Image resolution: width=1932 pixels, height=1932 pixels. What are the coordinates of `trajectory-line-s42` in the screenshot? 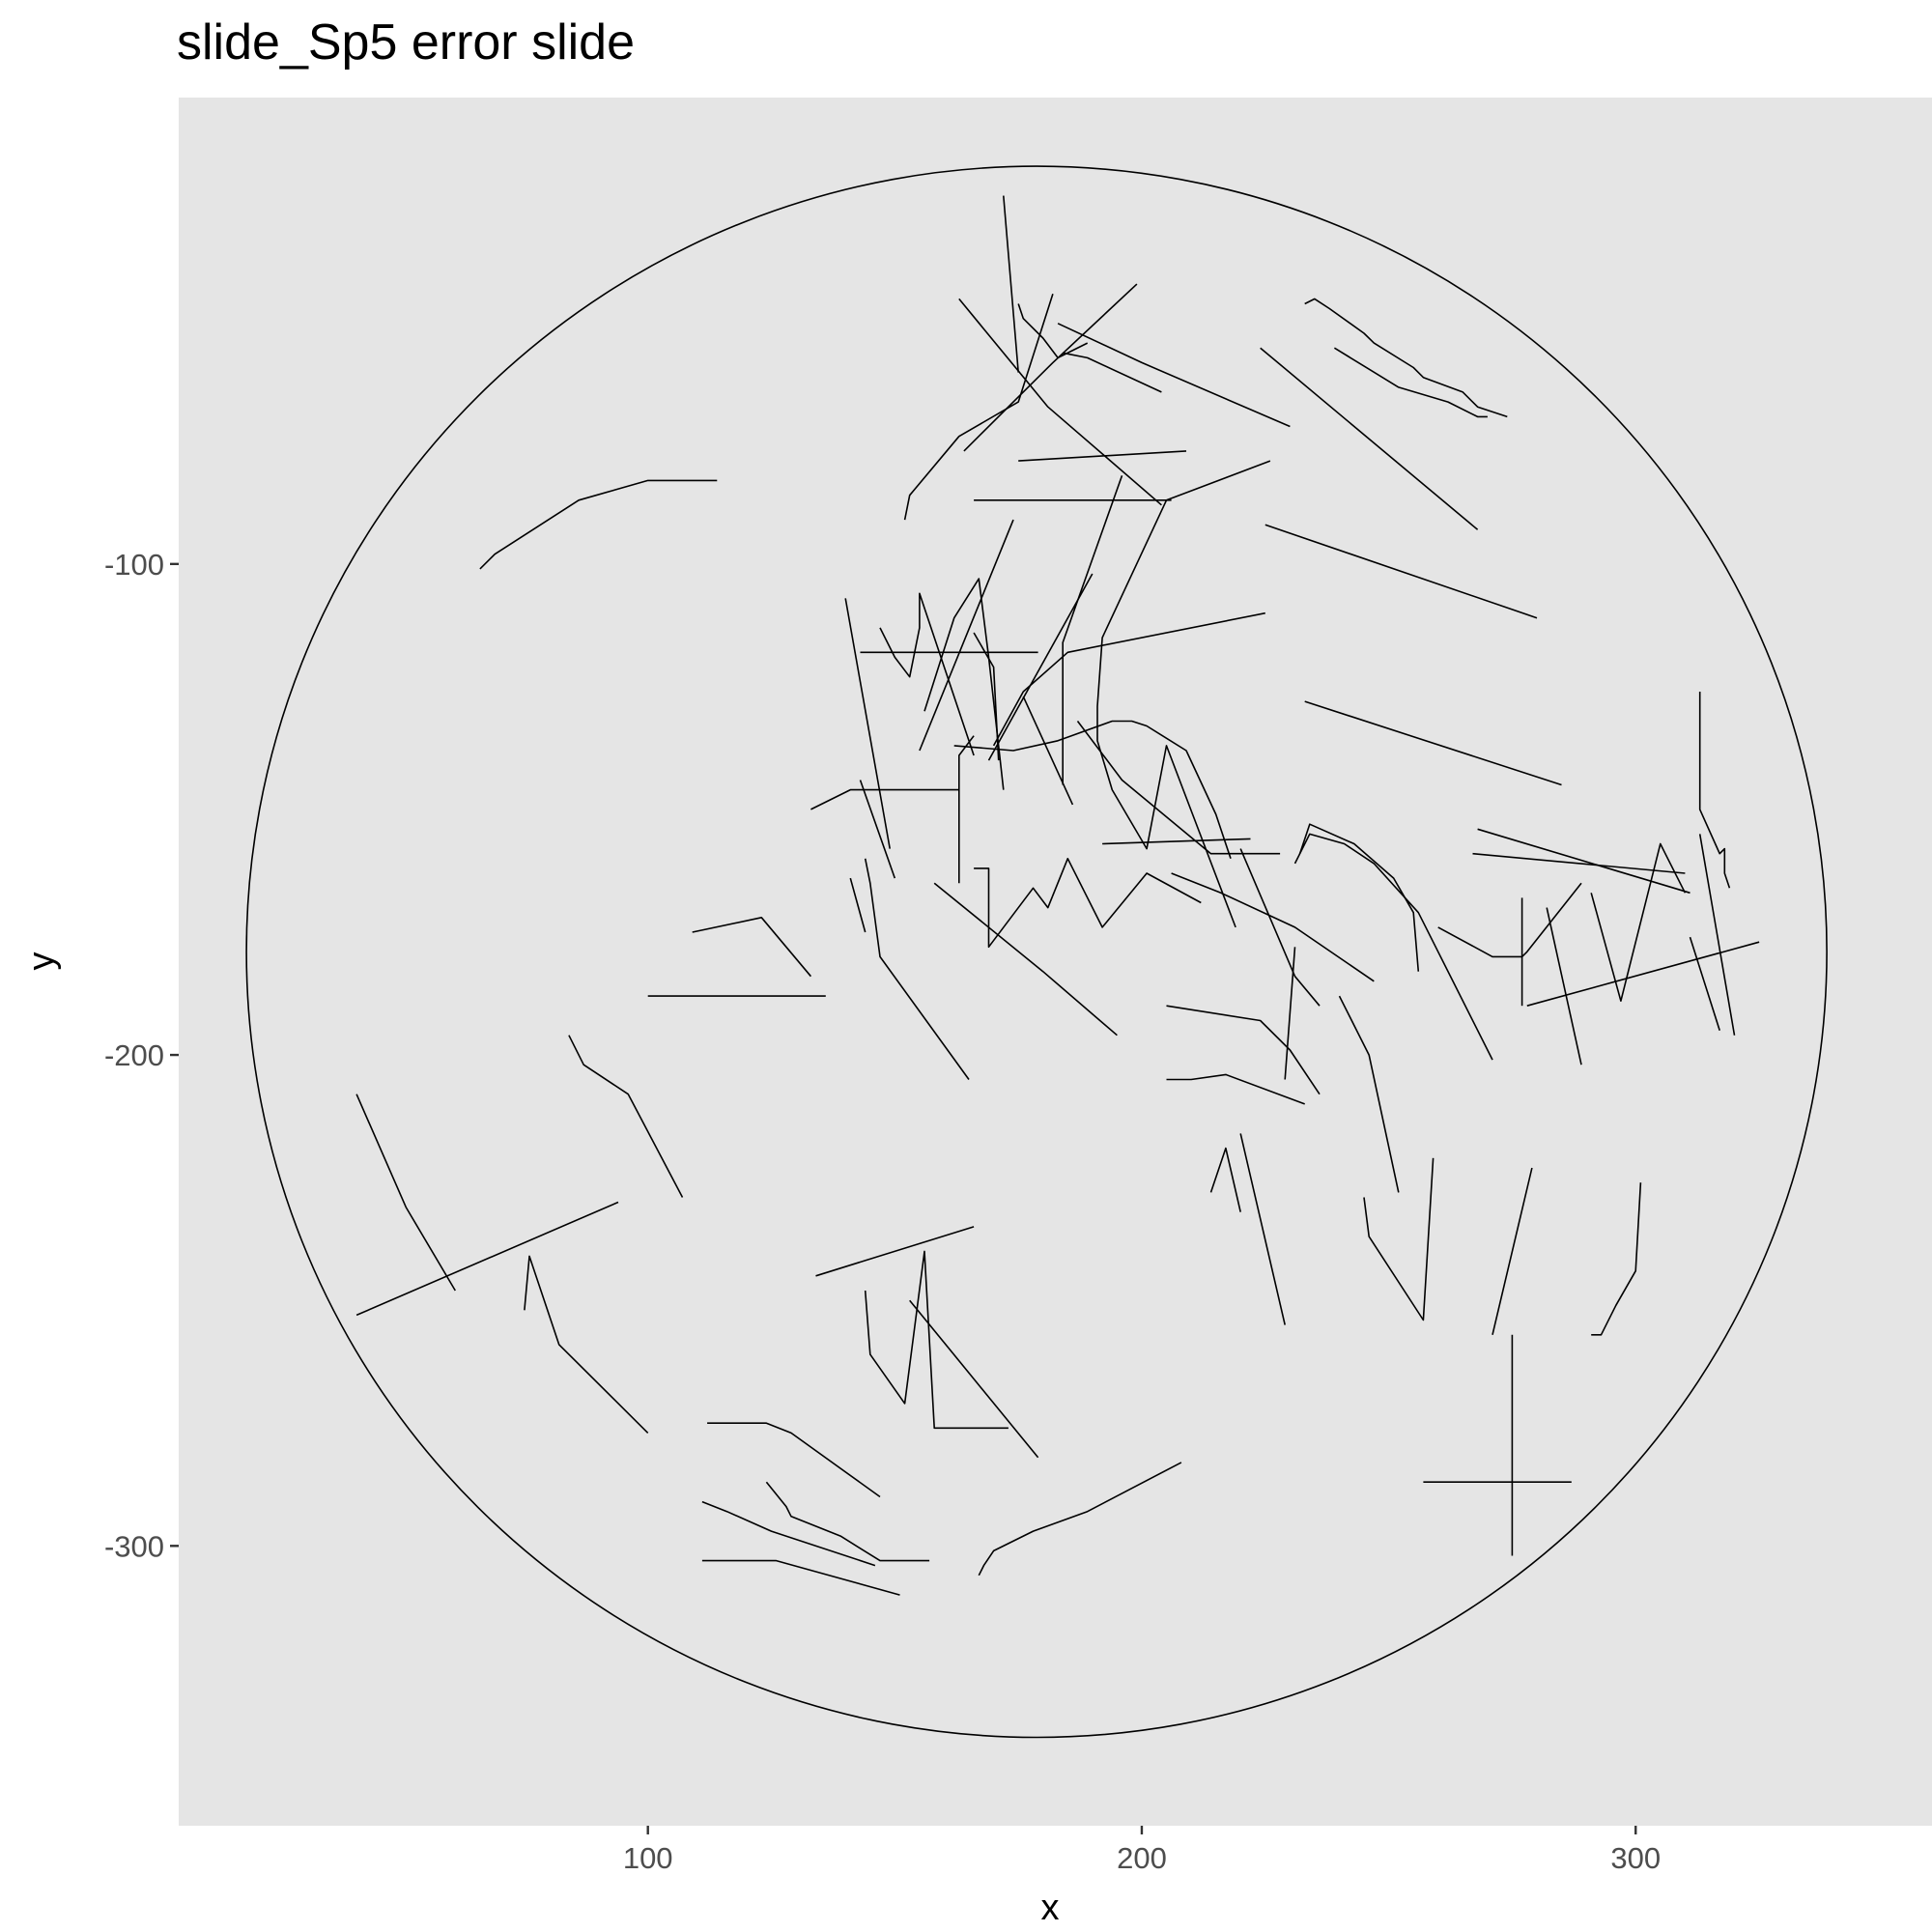 It's located at (1025, 959).